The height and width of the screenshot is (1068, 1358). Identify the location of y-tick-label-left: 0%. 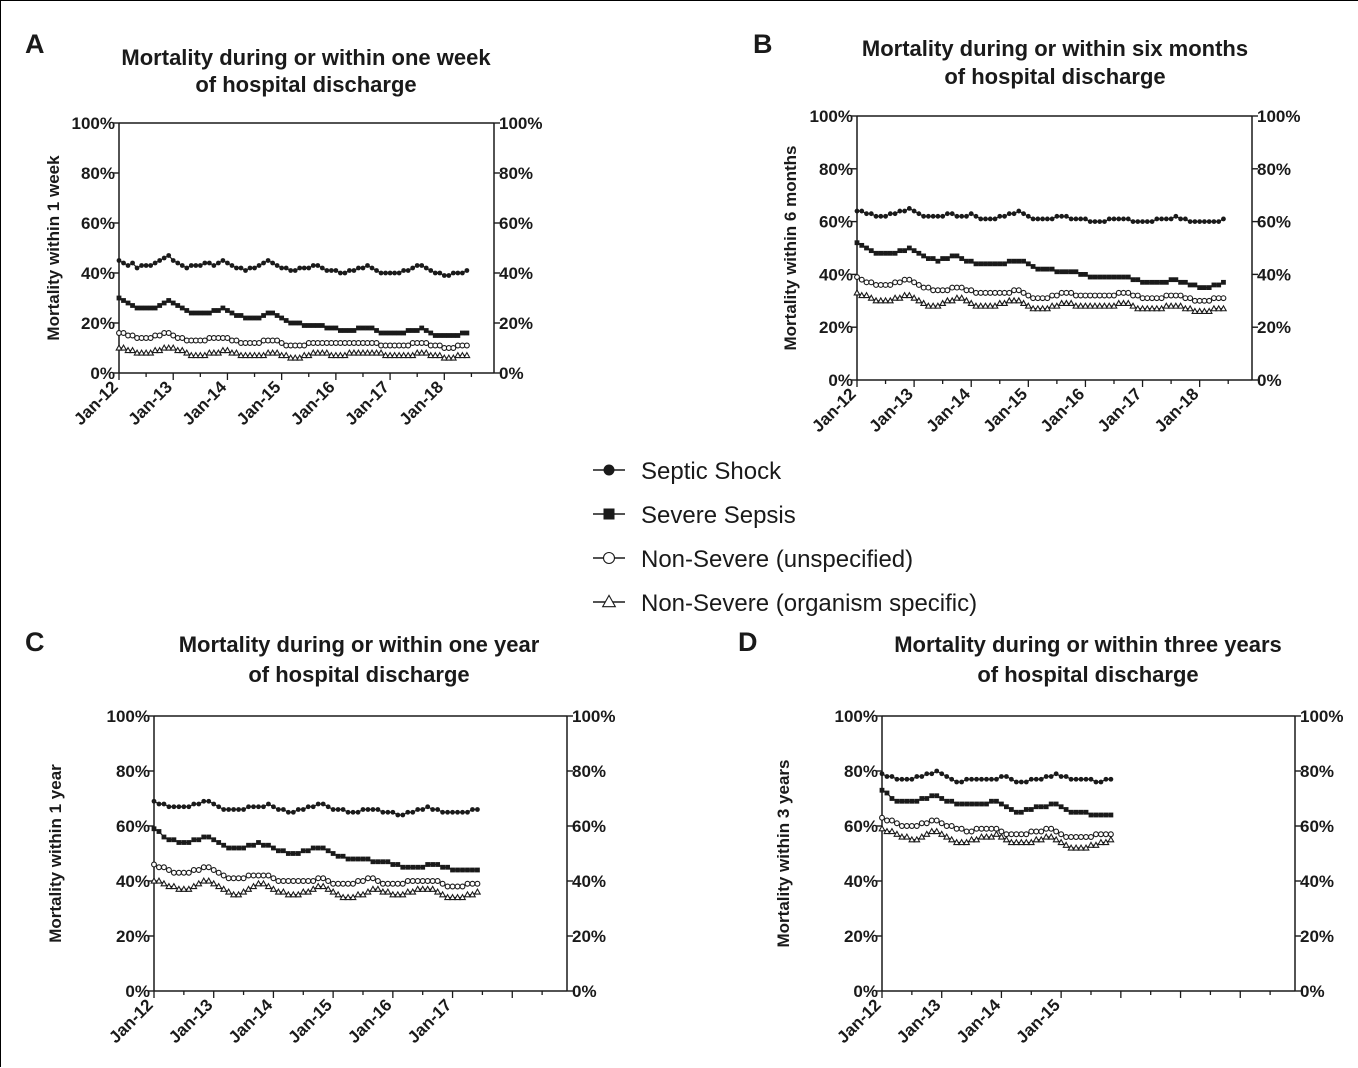
(137, 991).